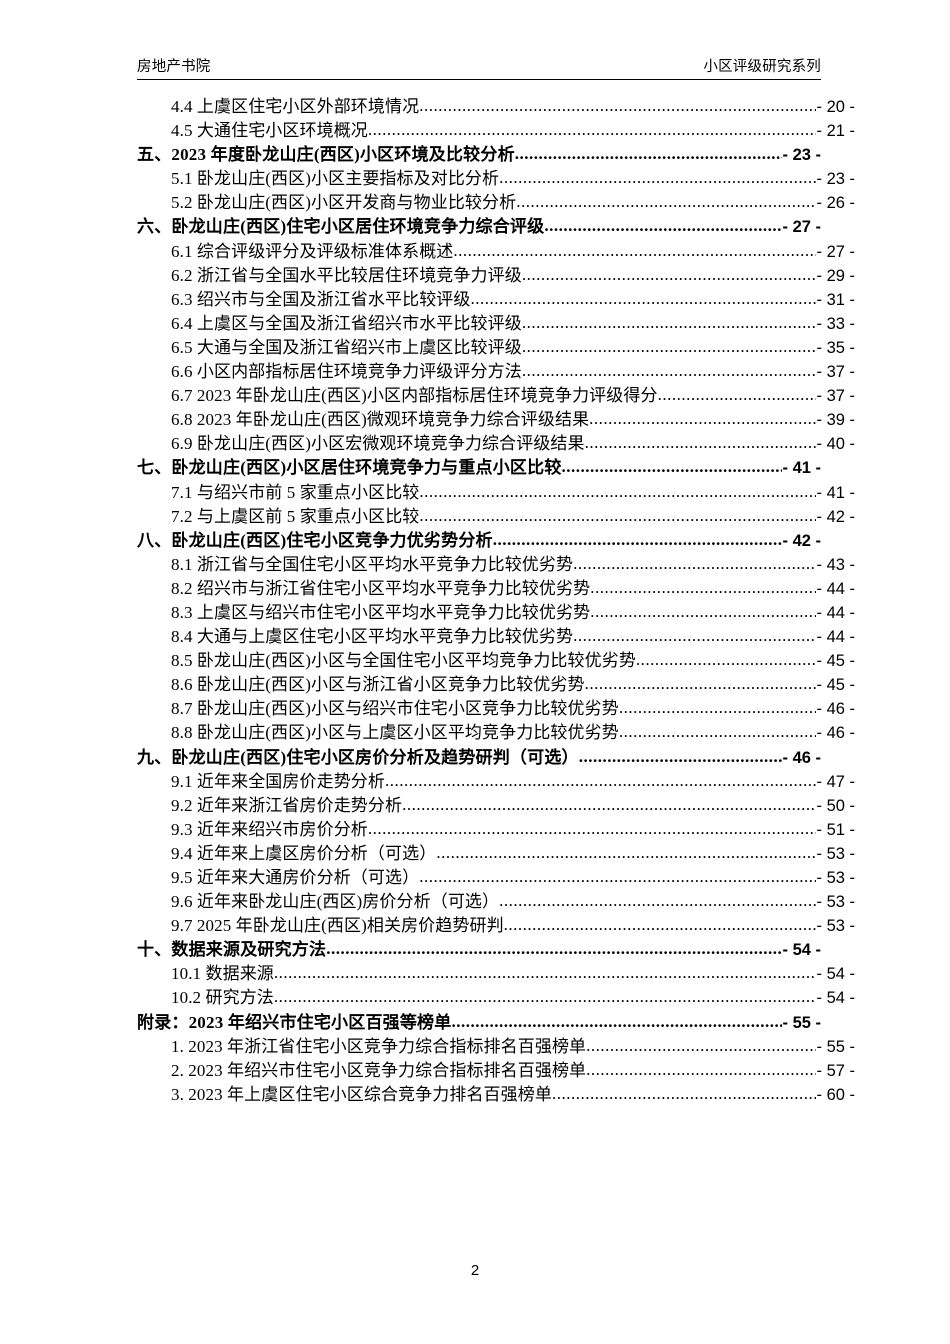 The width and height of the screenshot is (950, 1344). I want to click on toc-entry: 9.1 近年来全国房价走势分析 - 47 -, so click(496, 782).